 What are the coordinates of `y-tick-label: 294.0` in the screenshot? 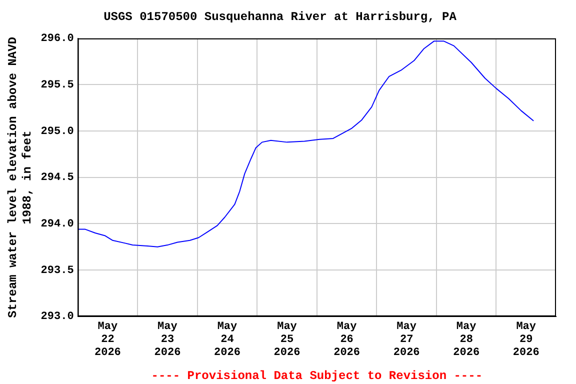 It's located at (57, 224).